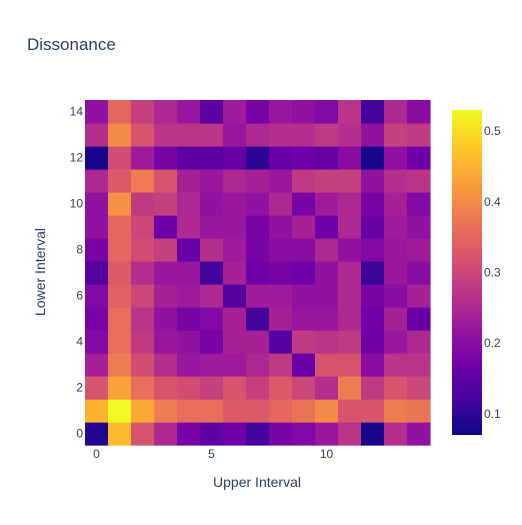 This screenshot has height=525, width=522. I want to click on y-tick-label: 8, so click(79, 250).